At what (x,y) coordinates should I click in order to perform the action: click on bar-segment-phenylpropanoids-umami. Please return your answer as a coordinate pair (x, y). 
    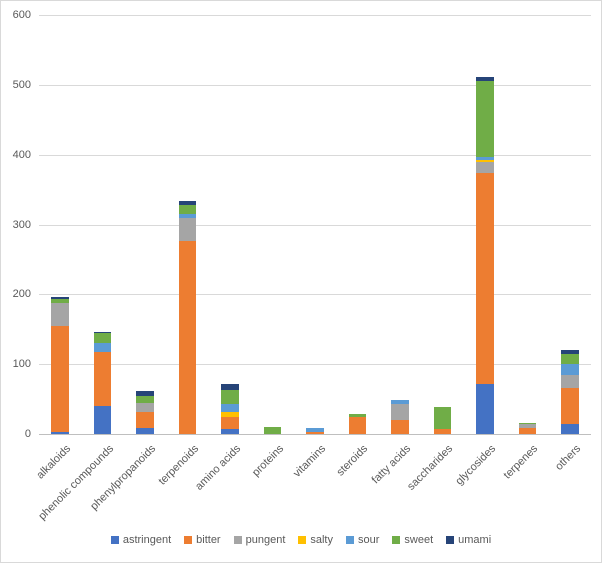
    Looking at the image, I should click on (145, 393).